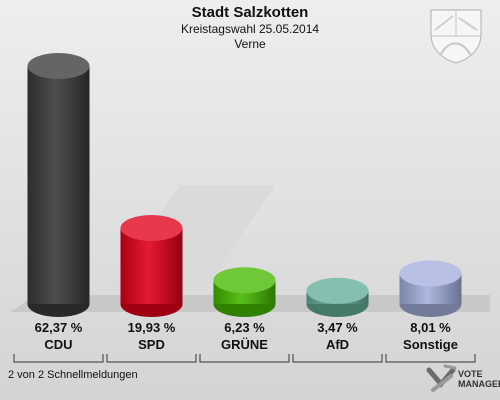 The image size is (500, 400). What do you see at coordinates (479, 384) in the screenshot?
I see `logo-line-2: MANAGER` at bounding box center [479, 384].